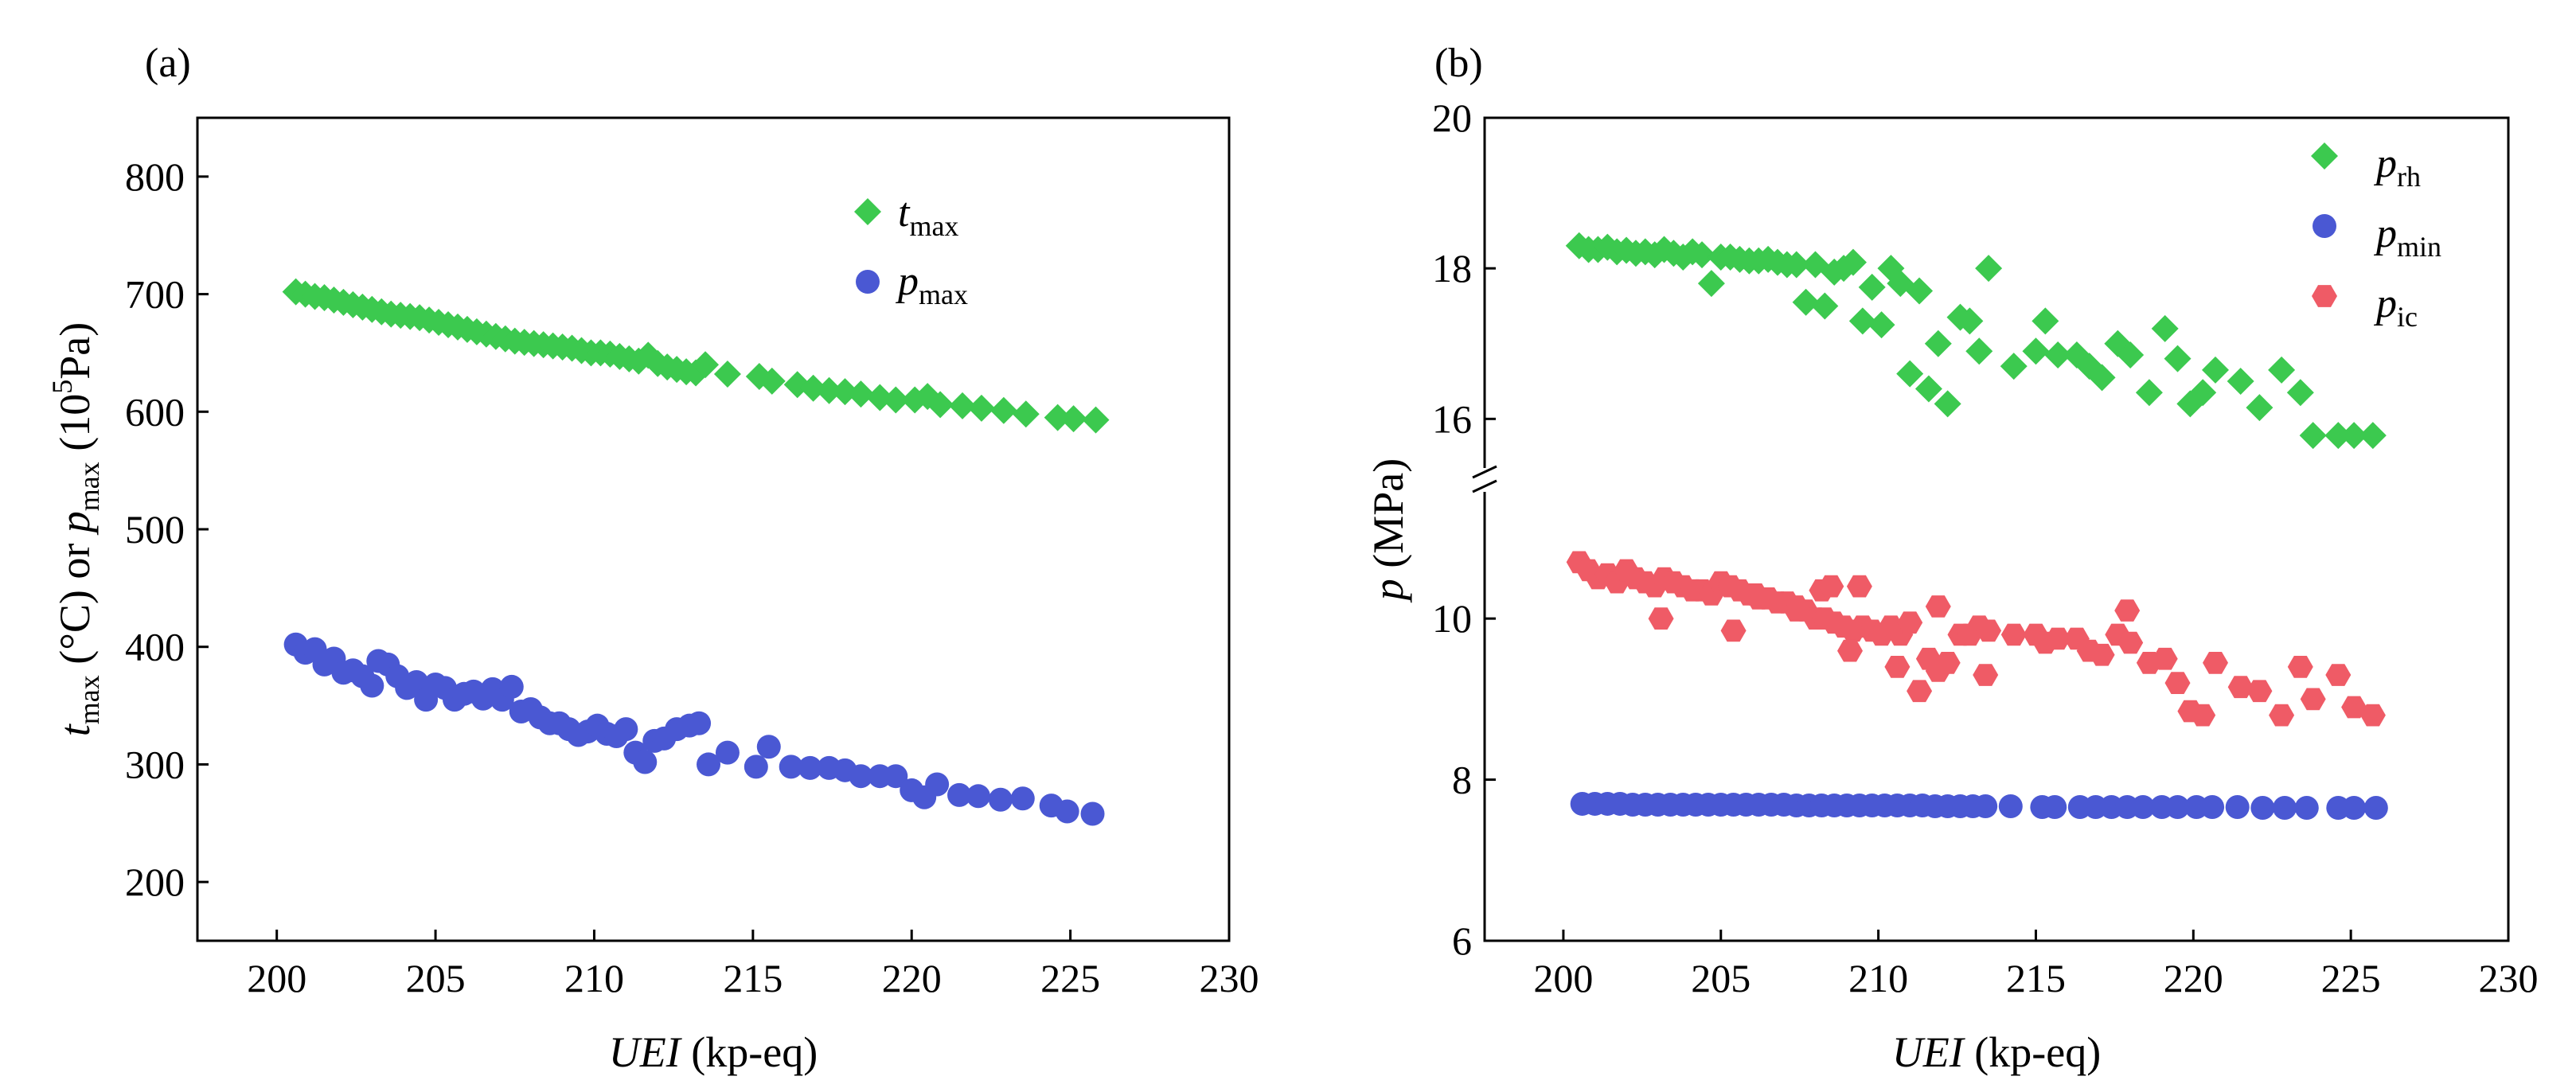  I want to click on y-tick-label: 8, so click(1462, 780).